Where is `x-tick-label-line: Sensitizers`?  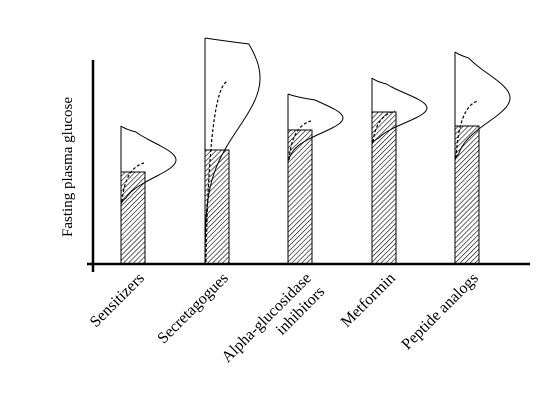
x-tick-label-line: Sensitizers is located at coordinates (117, 300).